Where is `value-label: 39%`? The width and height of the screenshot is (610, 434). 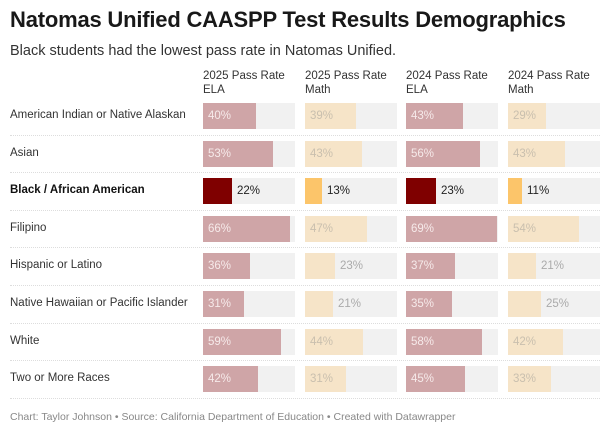 value-label: 39% is located at coordinates (322, 116).